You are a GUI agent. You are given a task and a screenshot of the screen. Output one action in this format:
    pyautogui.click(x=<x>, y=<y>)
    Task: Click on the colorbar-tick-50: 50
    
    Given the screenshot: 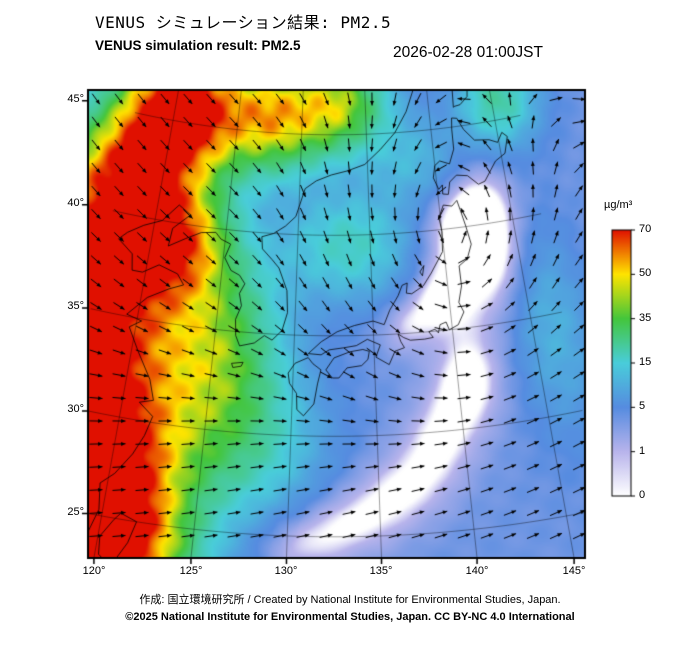 What is the action you would take?
    pyautogui.click(x=645, y=273)
    